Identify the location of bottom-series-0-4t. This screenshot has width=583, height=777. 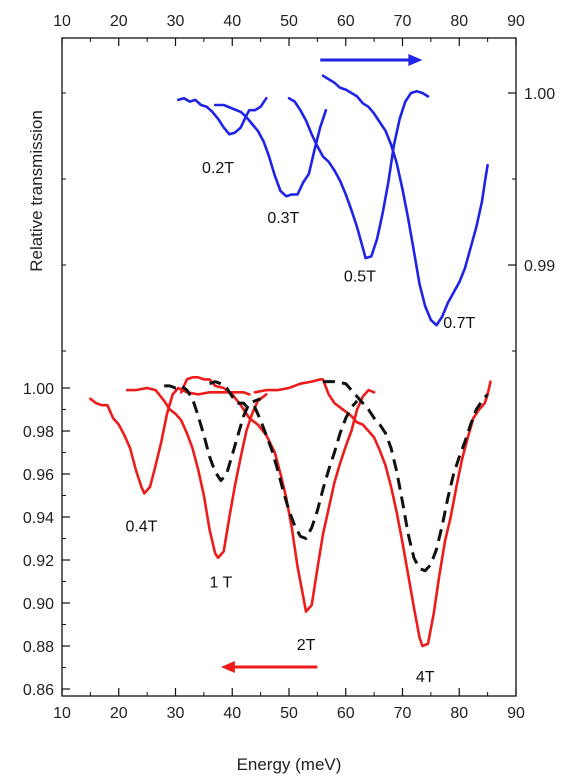
(170, 440).